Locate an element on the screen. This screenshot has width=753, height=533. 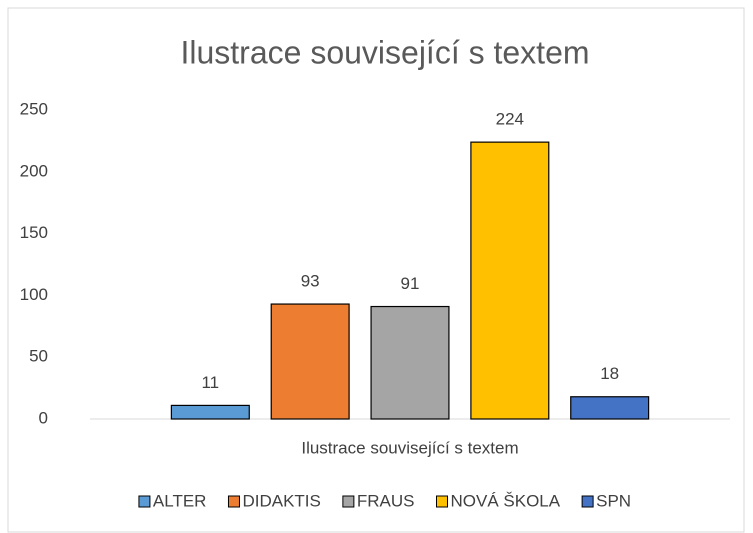
data-label: 11 is located at coordinates (210, 382).